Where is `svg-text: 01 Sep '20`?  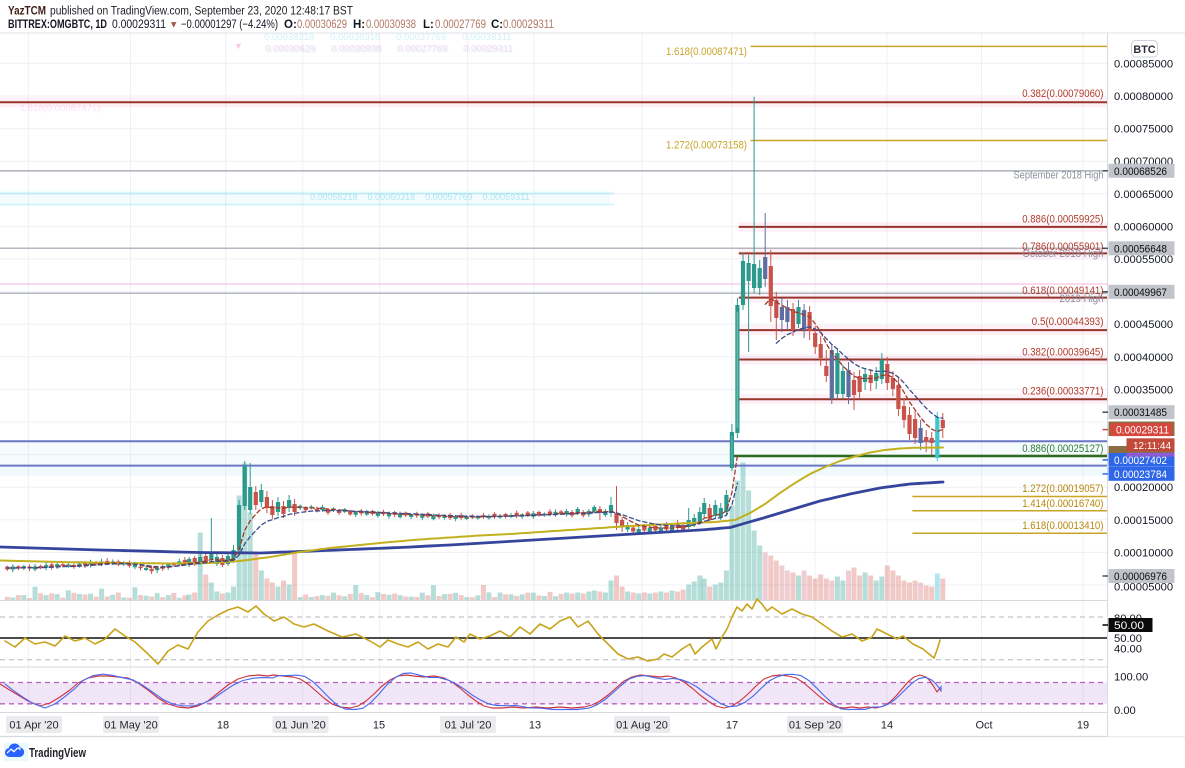
svg-text: 01 Sep '20 is located at coordinates (815, 726).